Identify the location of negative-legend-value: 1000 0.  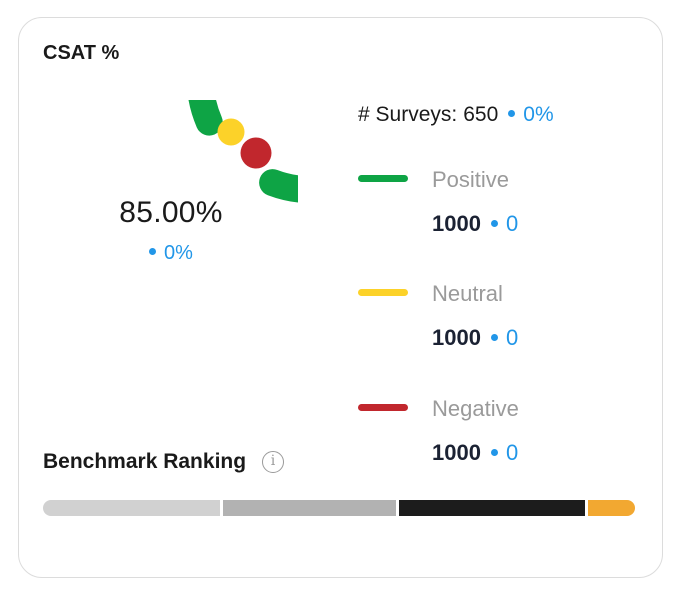
(475, 453).